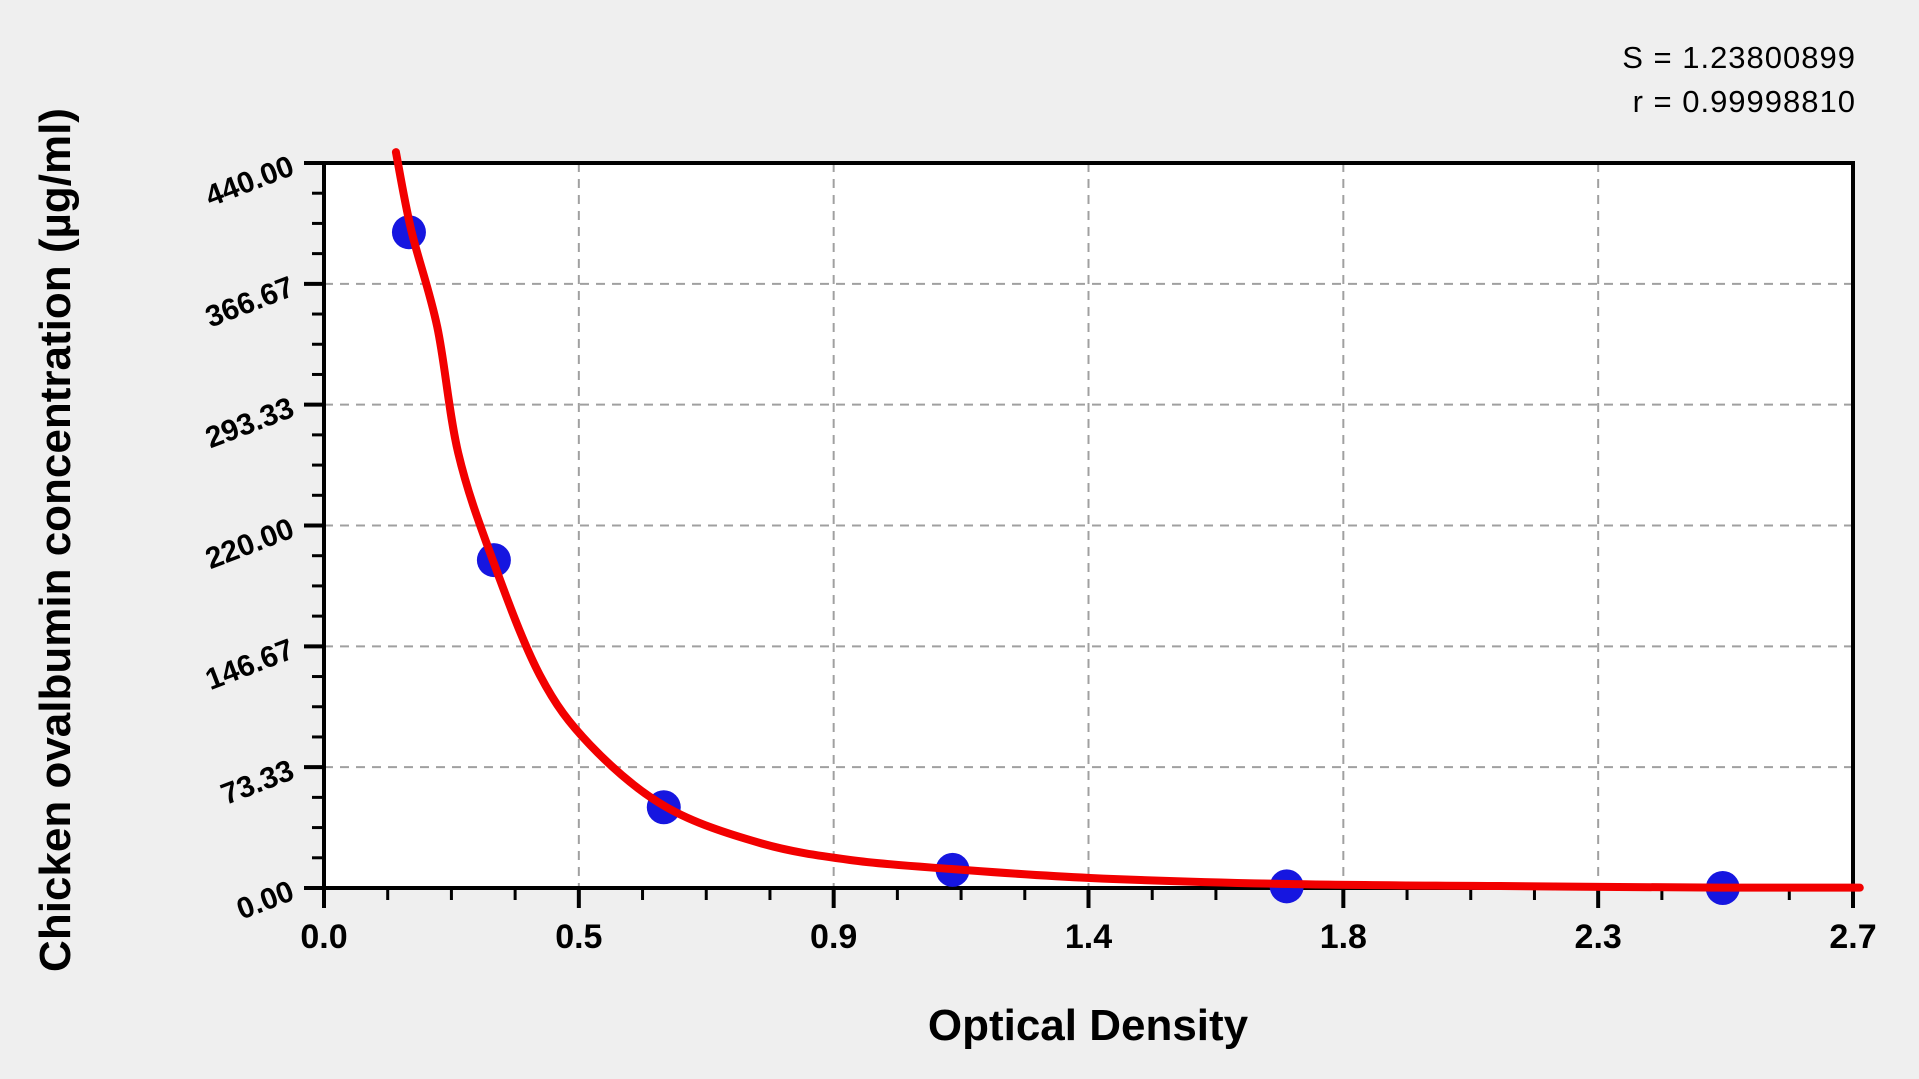 The height and width of the screenshot is (1079, 1919). I want to click on stat-s-value: S = 1.23800899, so click(1739, 57).